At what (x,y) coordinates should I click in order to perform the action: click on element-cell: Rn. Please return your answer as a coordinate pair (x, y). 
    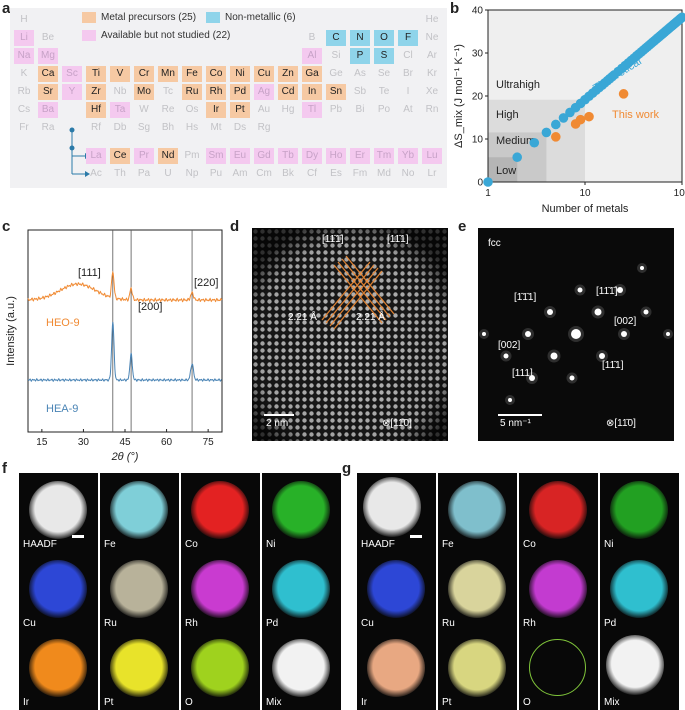
    Looking at the image, I should click on (432, 109).